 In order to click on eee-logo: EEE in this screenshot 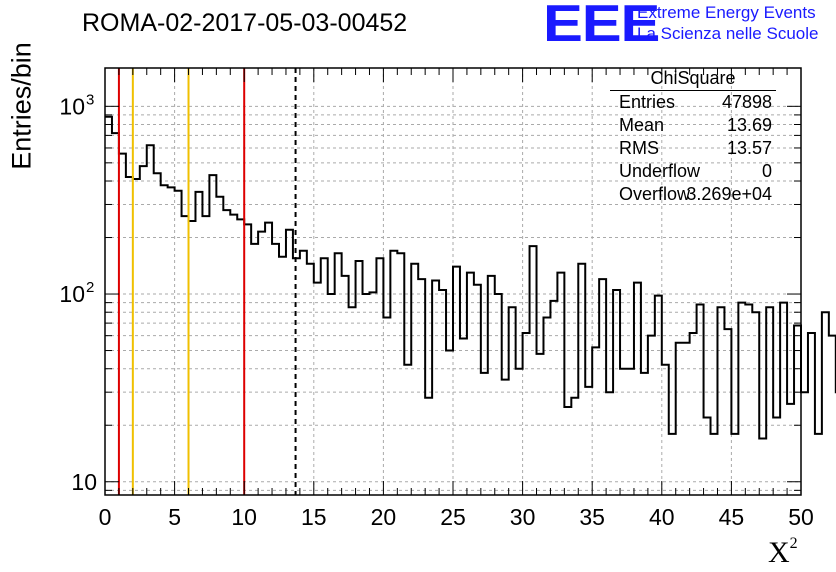, I will do `click(601, 26)`.